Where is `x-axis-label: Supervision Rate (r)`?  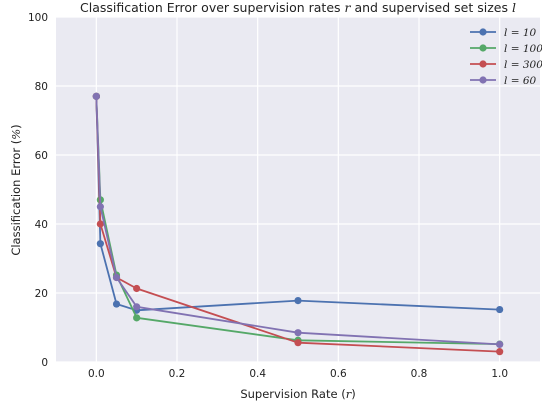 x-axis-label: Supervision Rate (r) is located at coordinates (297, 394).